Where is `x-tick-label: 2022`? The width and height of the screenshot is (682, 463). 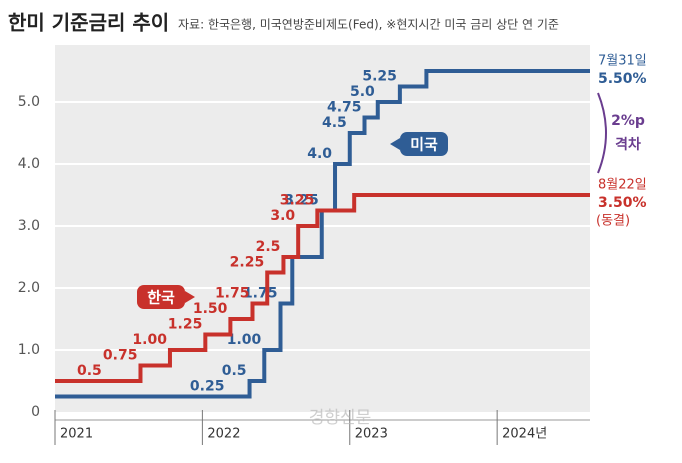 x-tick-label: 2022 is located at coordinates (223, 434).